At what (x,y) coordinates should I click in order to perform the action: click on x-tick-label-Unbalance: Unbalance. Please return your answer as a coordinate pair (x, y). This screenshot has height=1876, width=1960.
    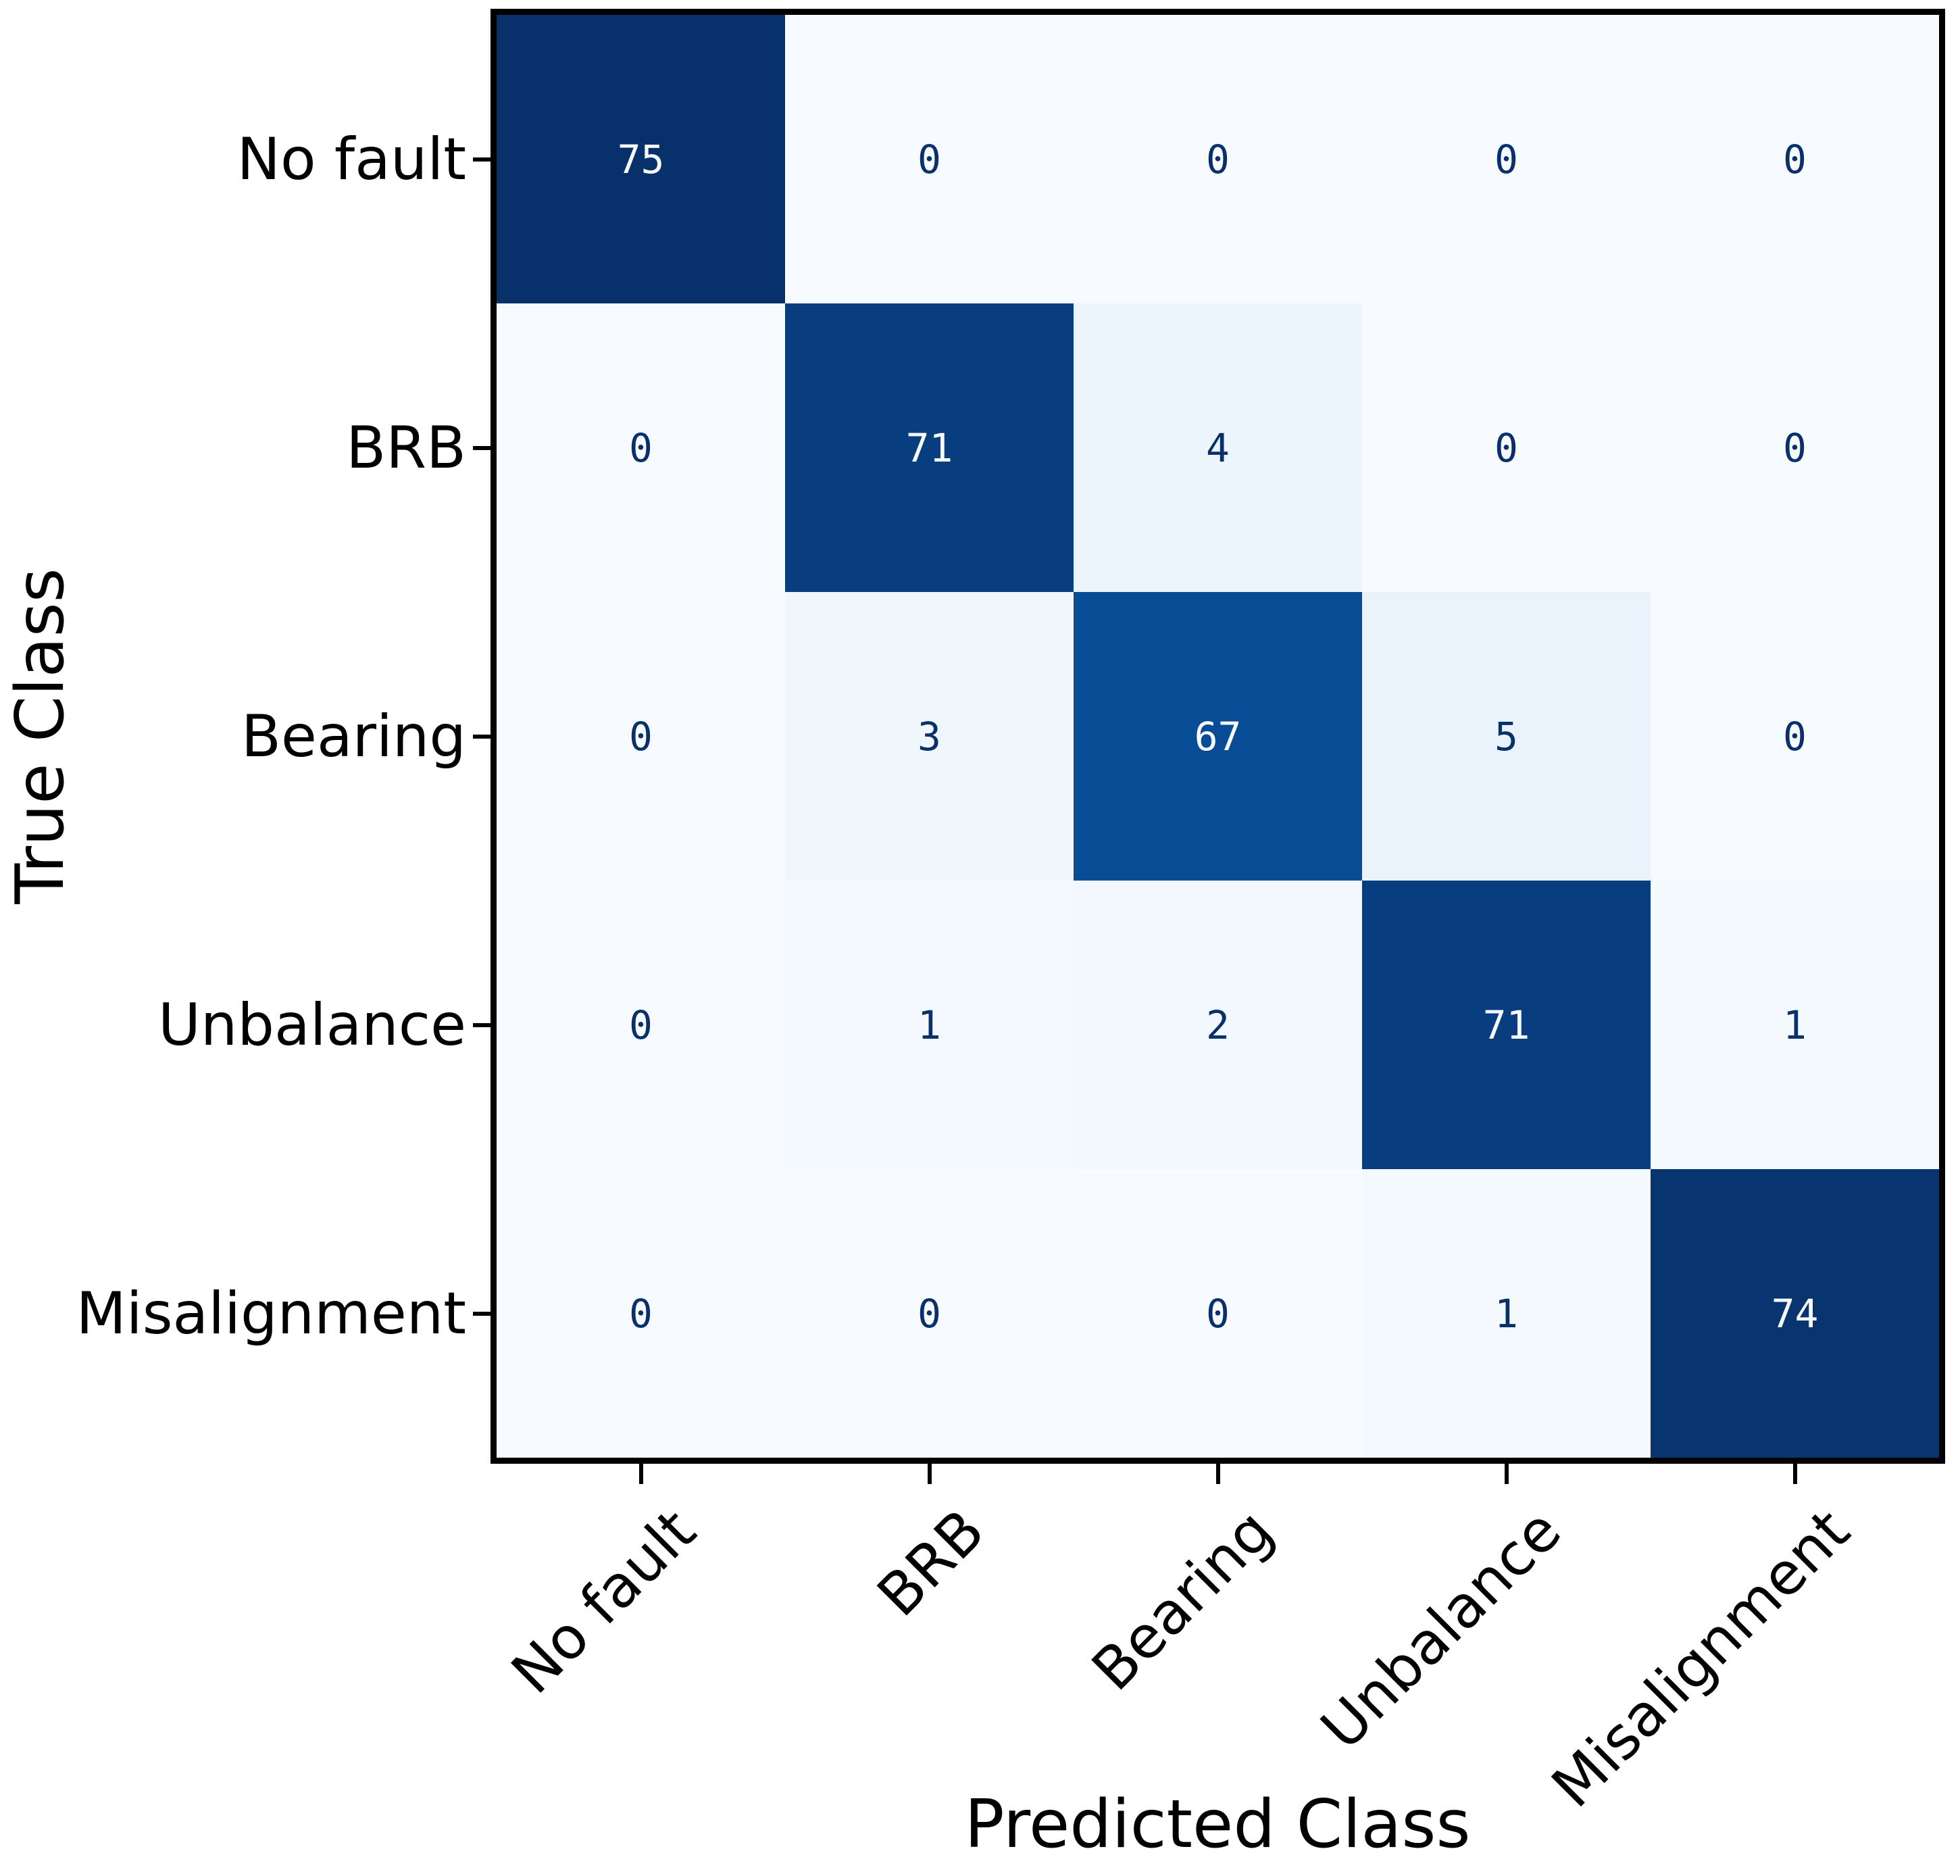
    Looking at the image, I should click on (1442, 1630).